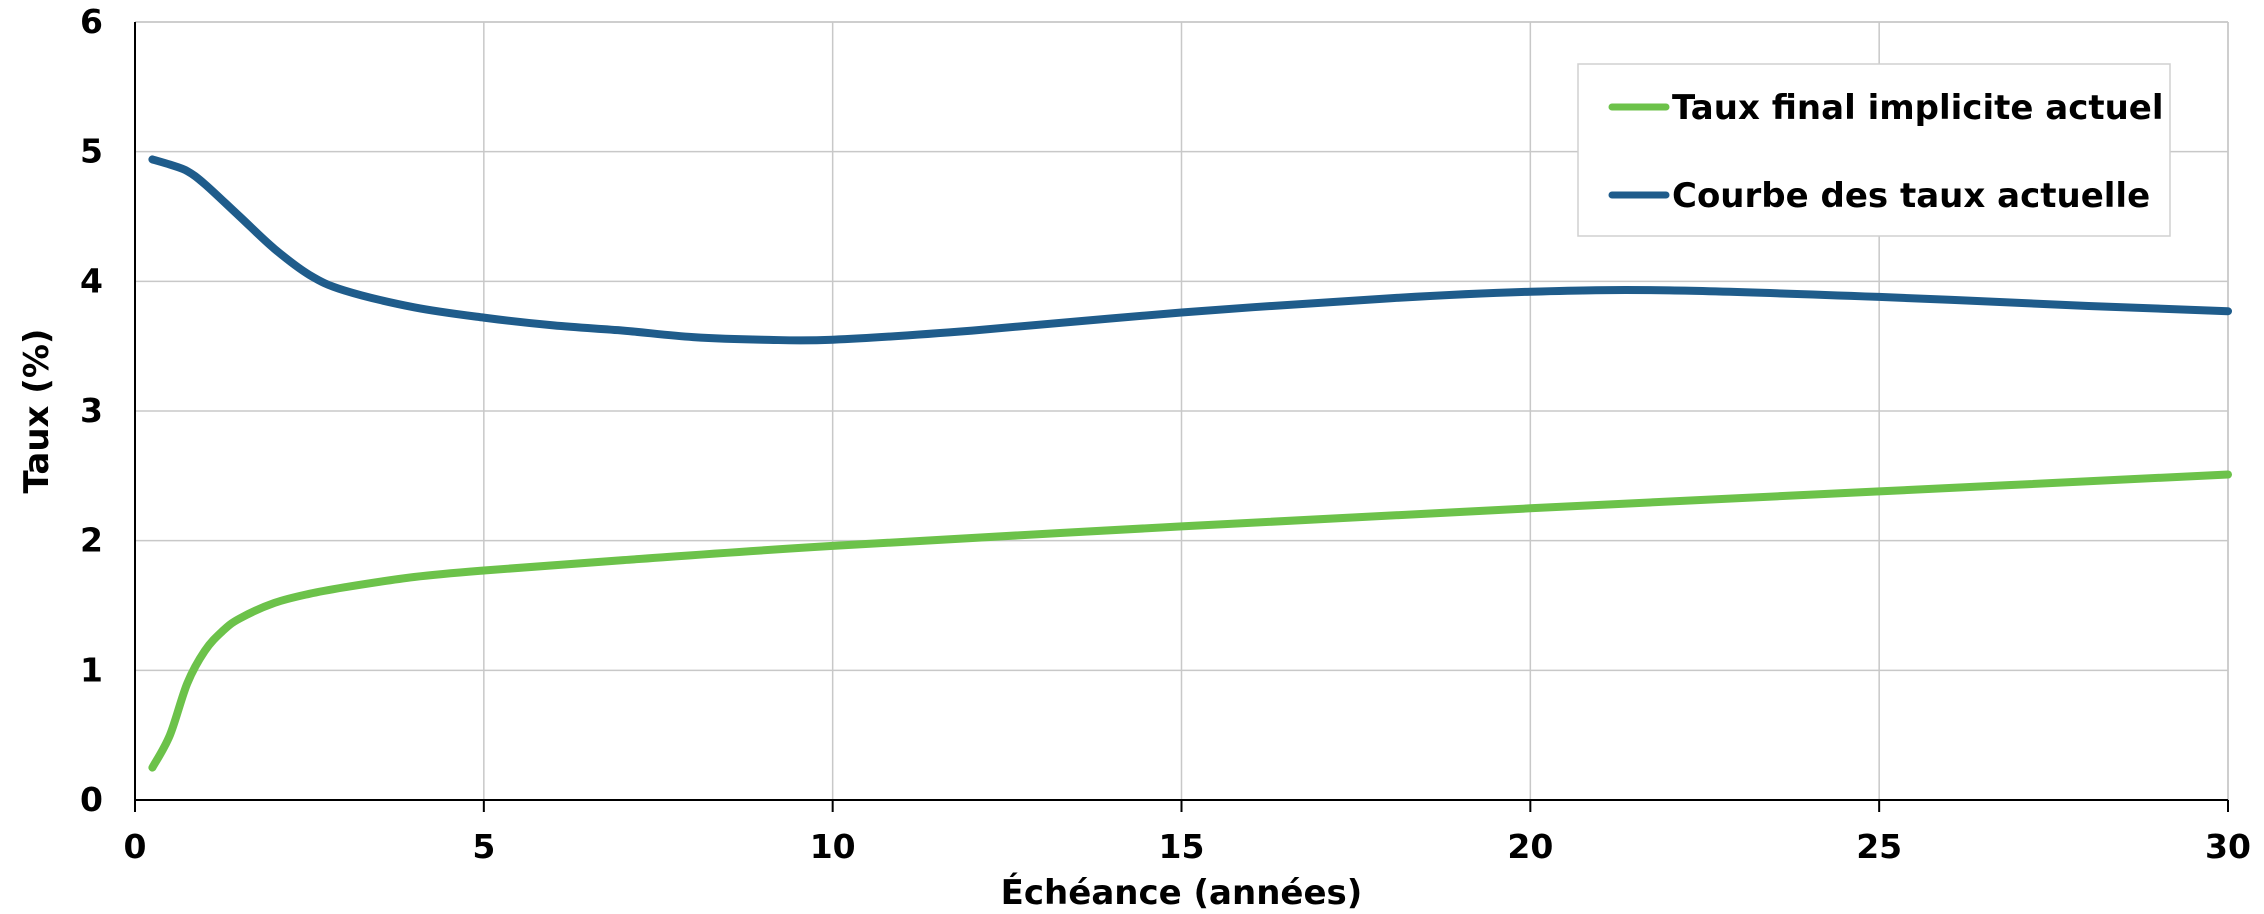  What do you see at coordinates (91, 21) in the screenshot?
I see `y-tick-label: 6` at bounding box center [91, 21].